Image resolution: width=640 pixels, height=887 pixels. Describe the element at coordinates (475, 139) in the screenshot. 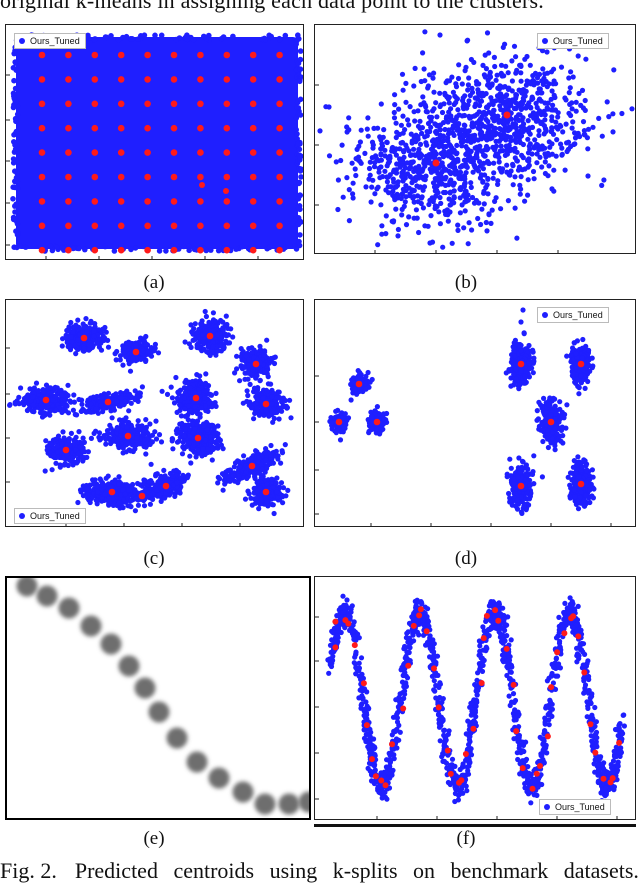

I see `panel-b-gaussian-blobs: Ours_Tuned` at that location.